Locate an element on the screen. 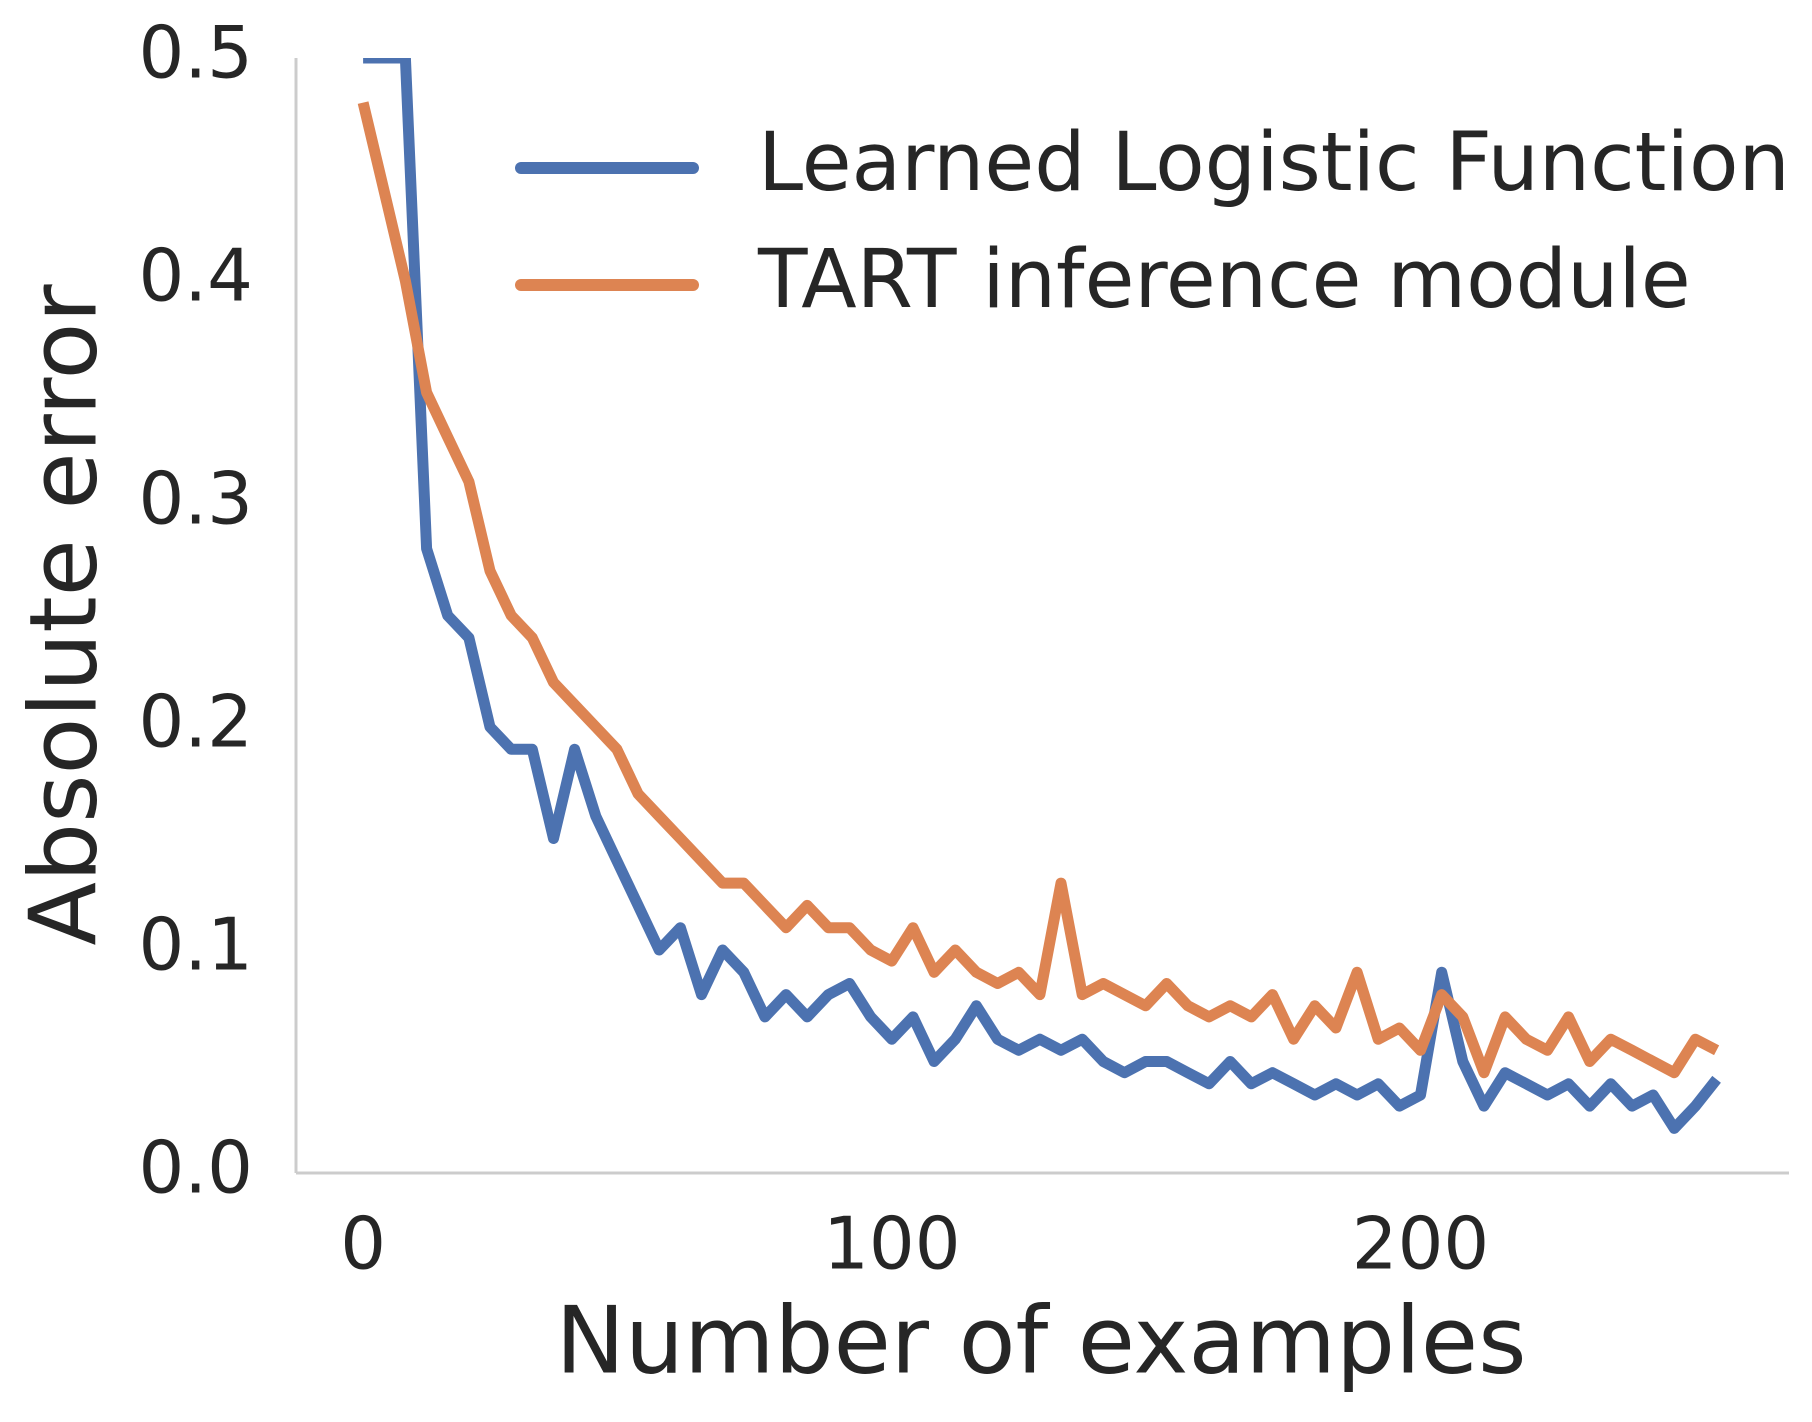  x-axis-label: Number of examples is located at coordinates (1040, 1340).